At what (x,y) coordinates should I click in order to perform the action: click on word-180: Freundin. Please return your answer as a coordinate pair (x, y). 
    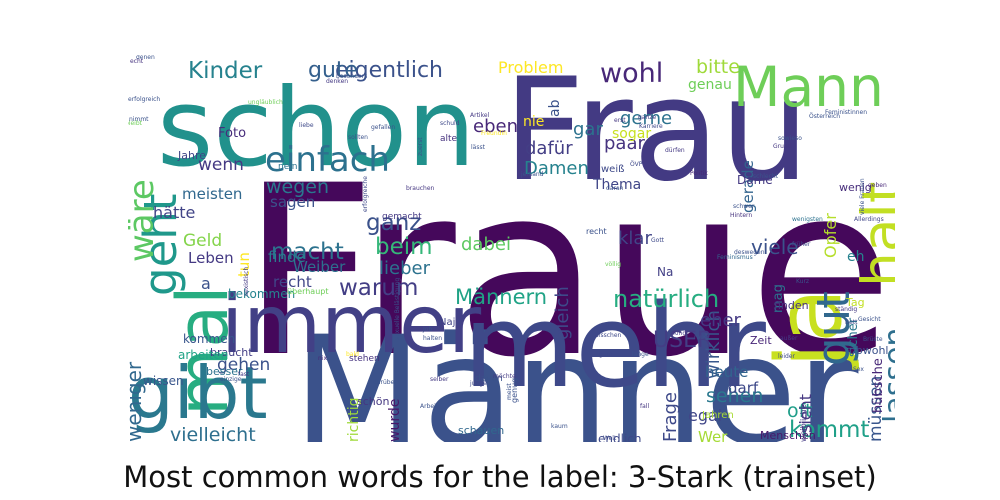
    Looking at the image, I should click on (494, 133).